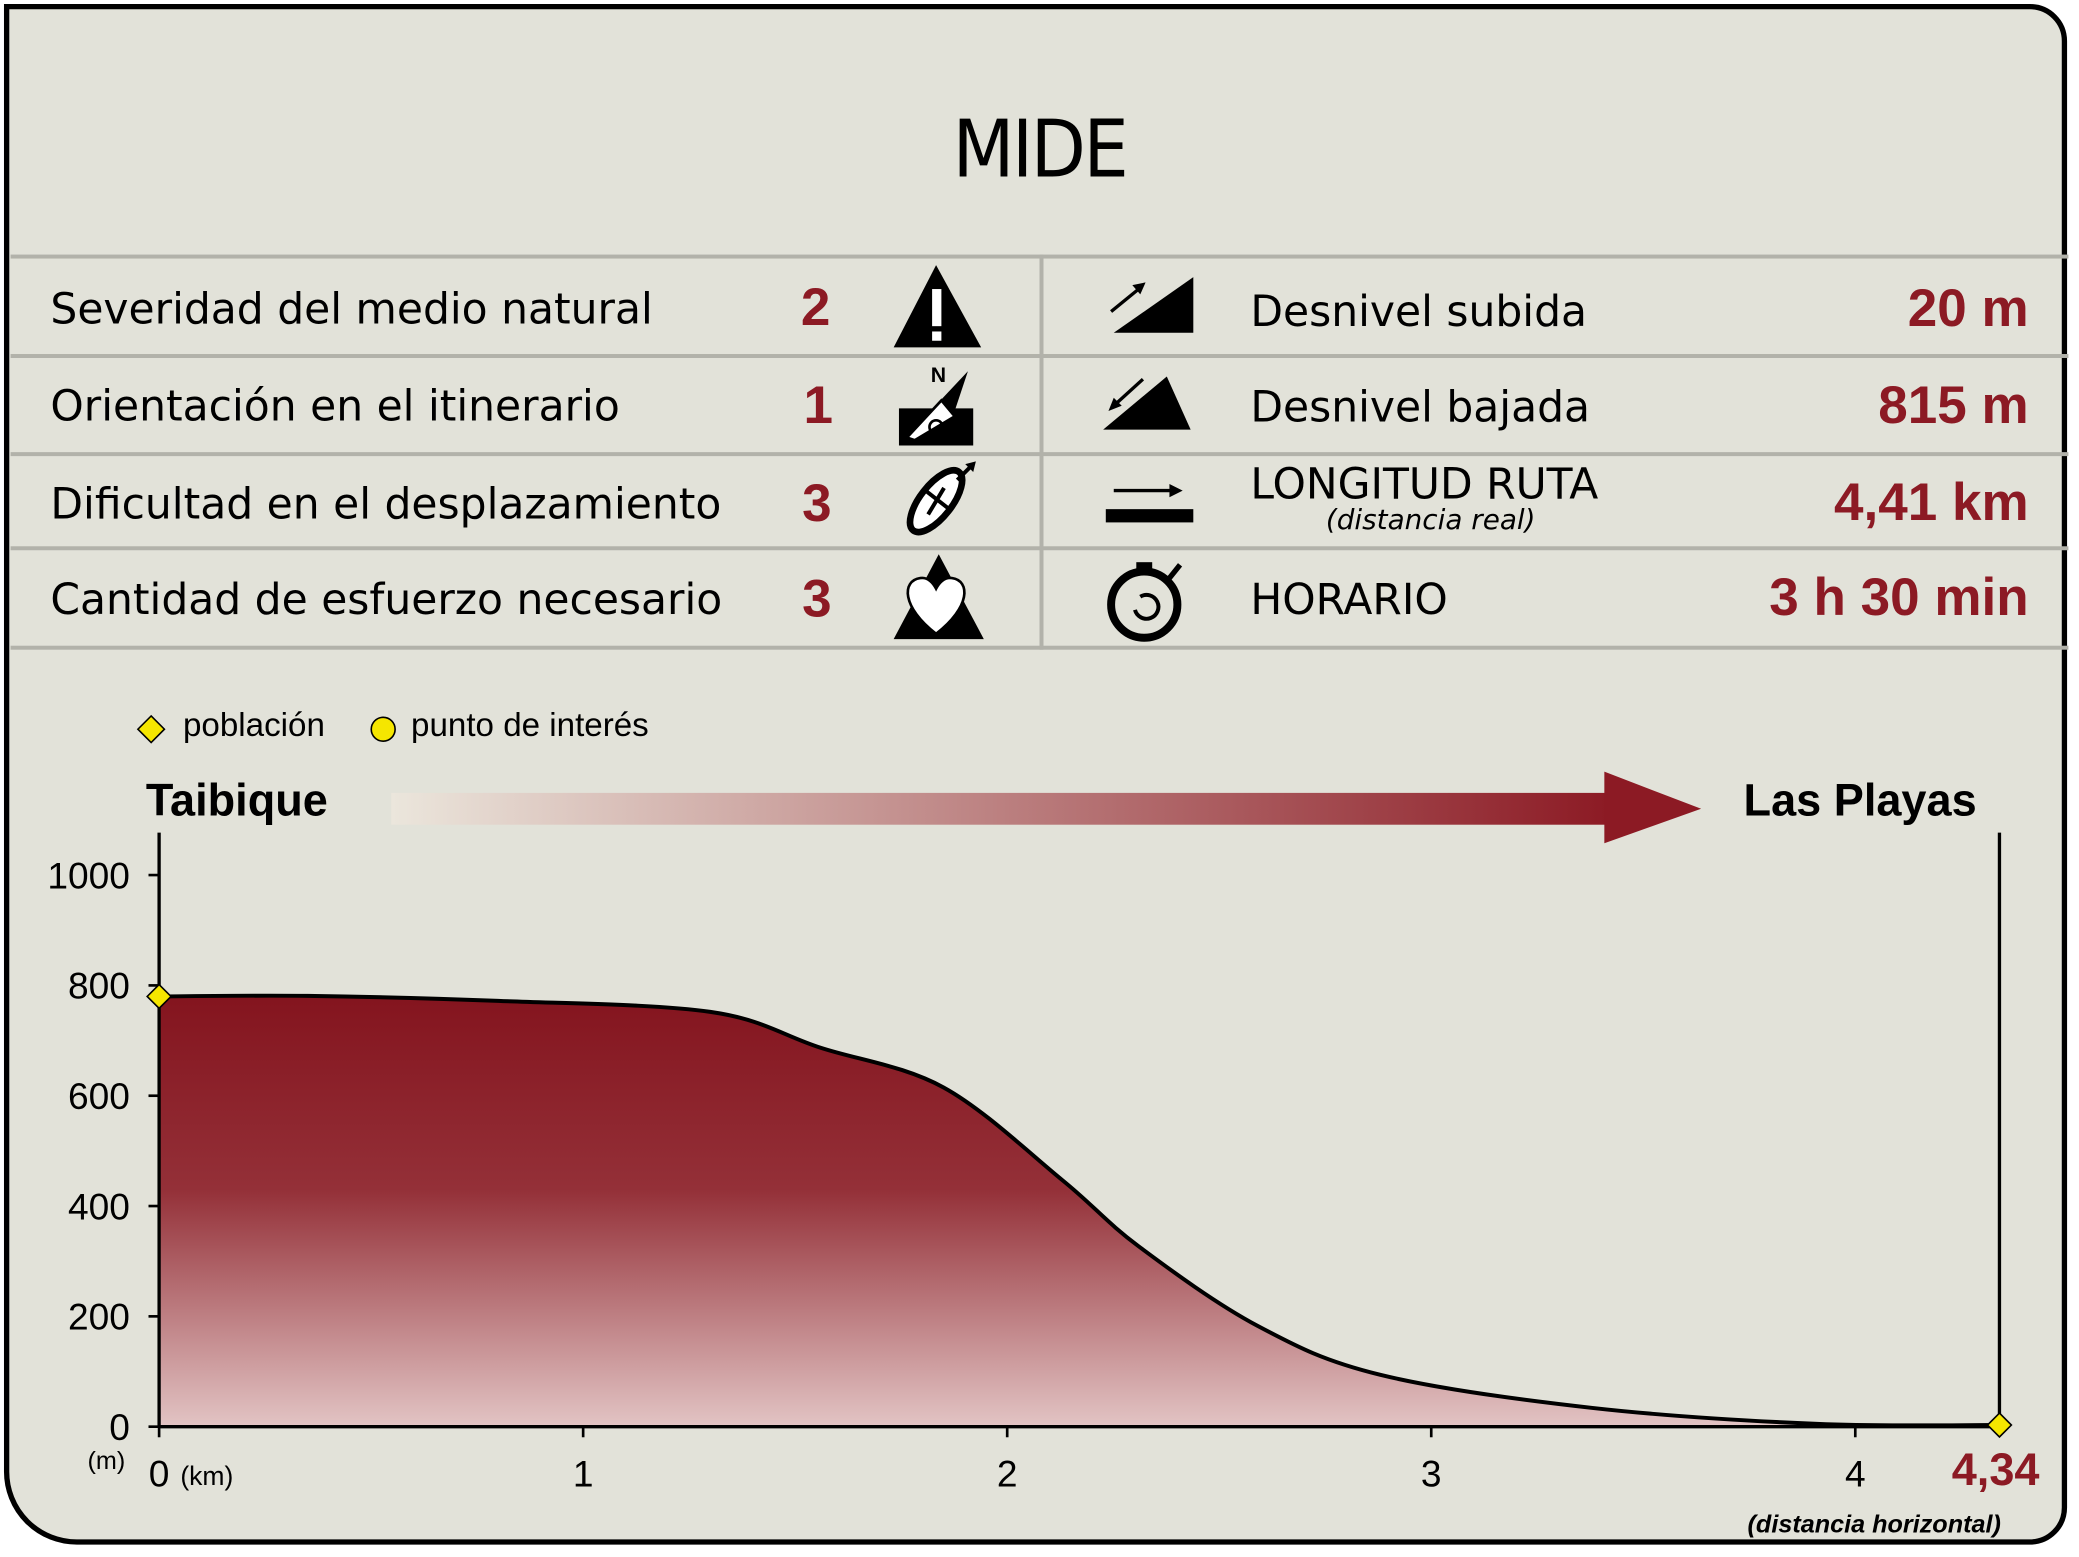 This screenshot has width=2079, height=1557. Describe the element at coordinates (1007, 1473) in the screenshot. I see `x-tick-label: 2` at that location.